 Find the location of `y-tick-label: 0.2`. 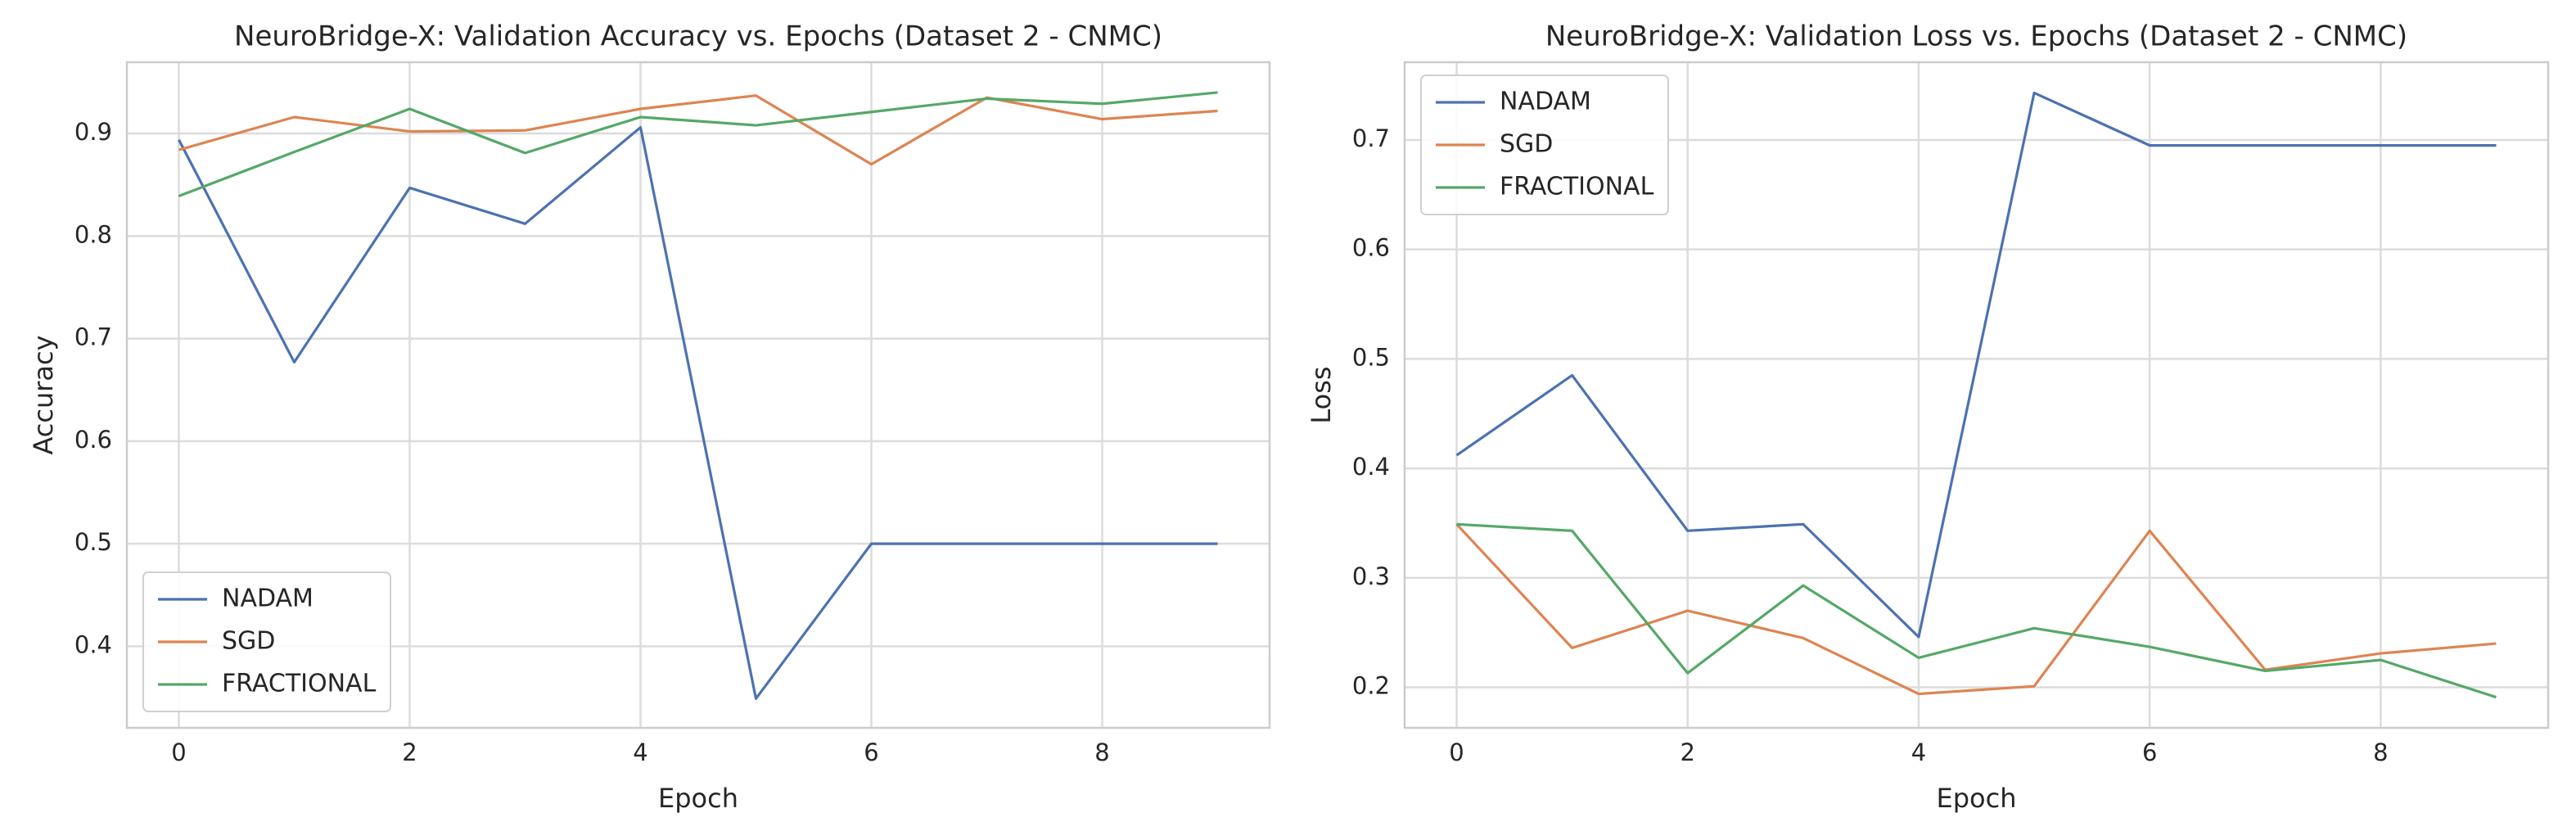

y-tick-label: 0.2 is located at coordinates (1371, 686).